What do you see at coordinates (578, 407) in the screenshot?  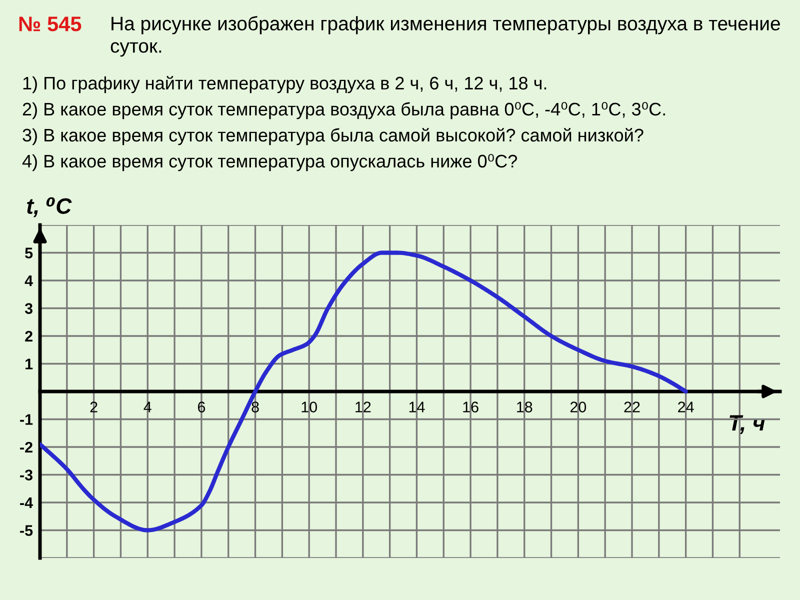 I see `x-tick-label: 20` at bounding box center [578, 407].